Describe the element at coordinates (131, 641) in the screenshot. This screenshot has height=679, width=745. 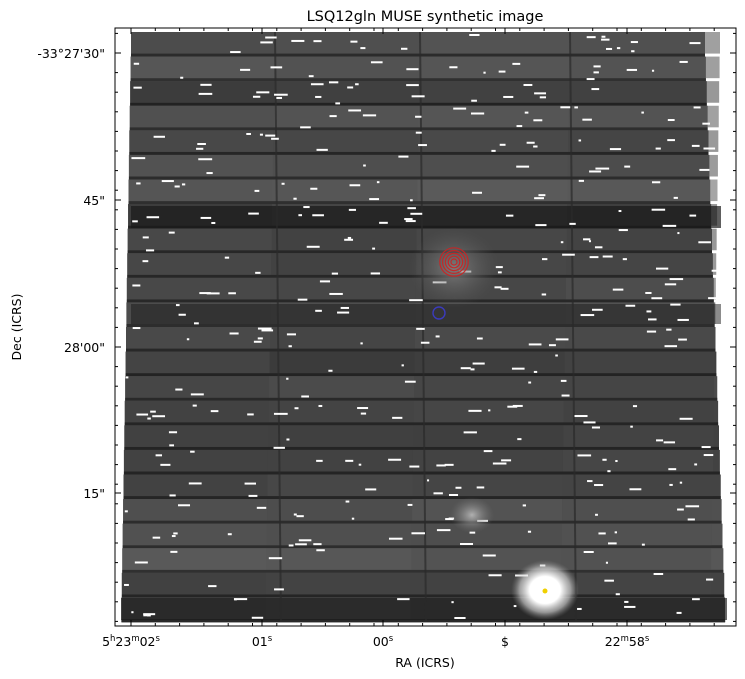
I see `x-tick-label: 5h23m02s` at that location.